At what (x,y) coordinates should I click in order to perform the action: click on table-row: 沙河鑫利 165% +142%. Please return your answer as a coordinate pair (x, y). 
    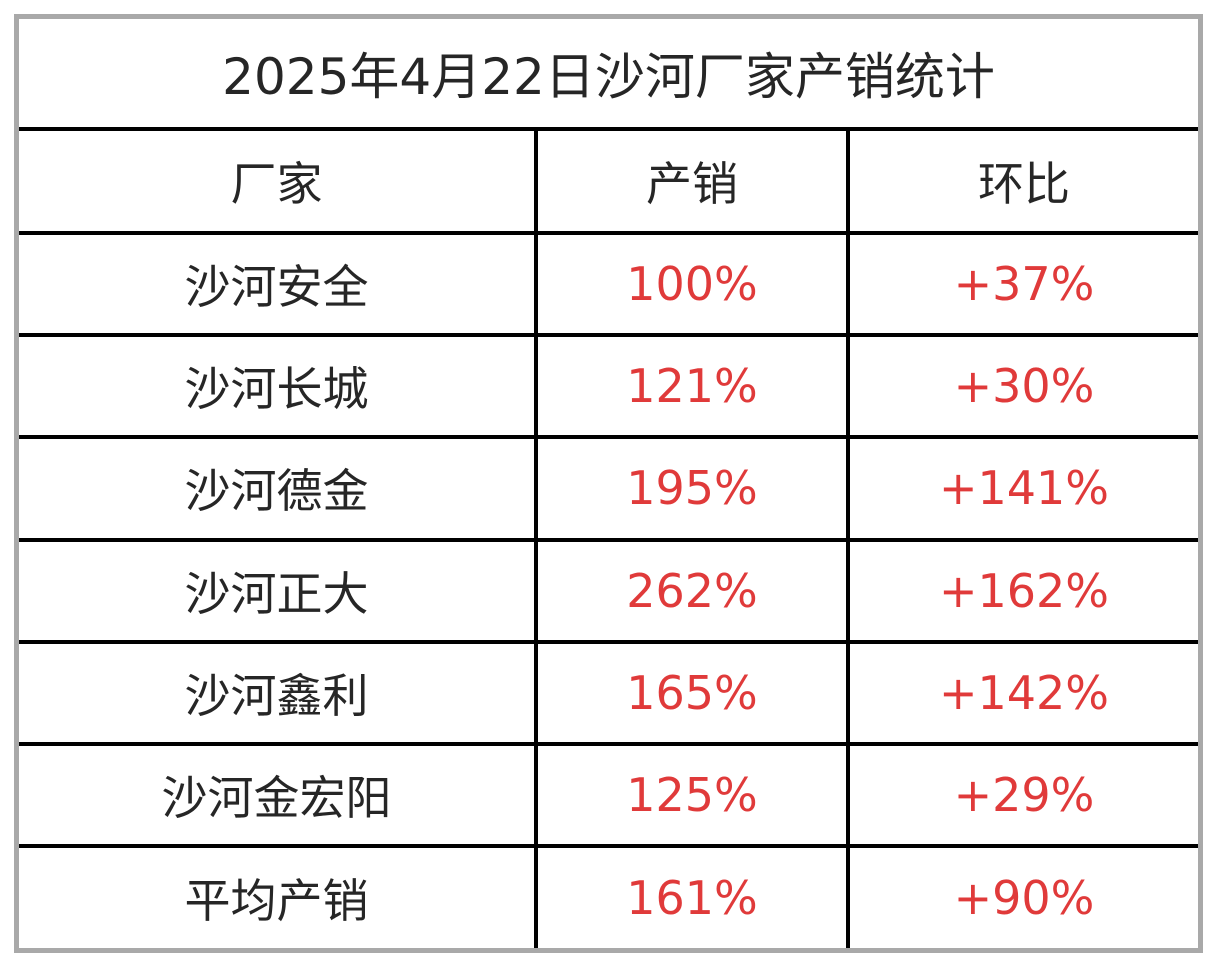
    Looking at the image, I should click on (608, 693).